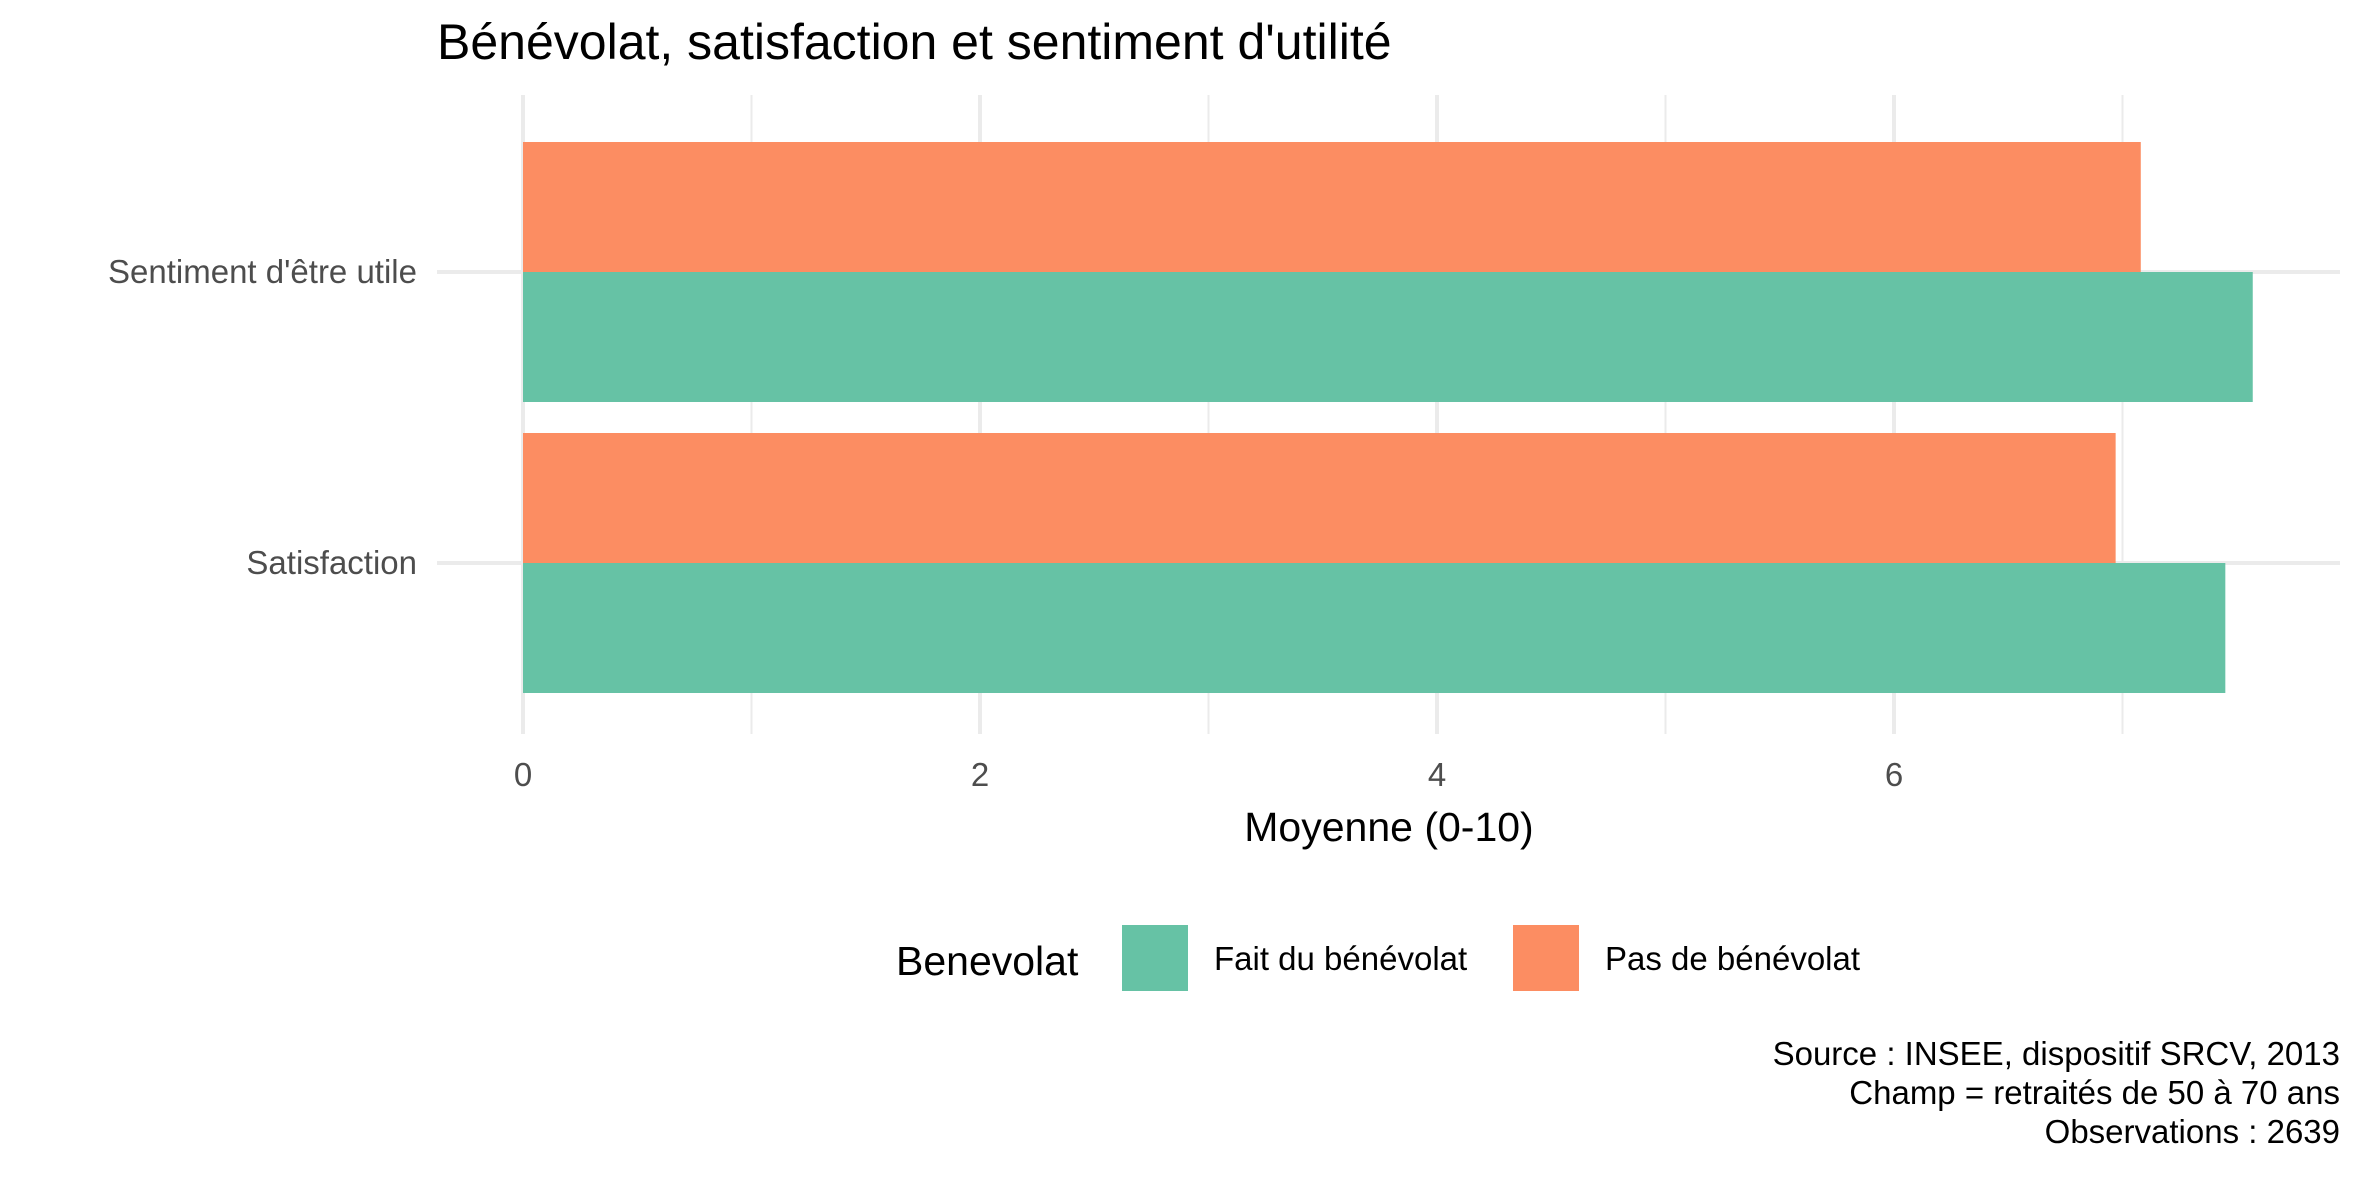 The height and width of the screenshot is (1181, 2362). I want to click on x-tick-label: 6, so click(1894, 774).